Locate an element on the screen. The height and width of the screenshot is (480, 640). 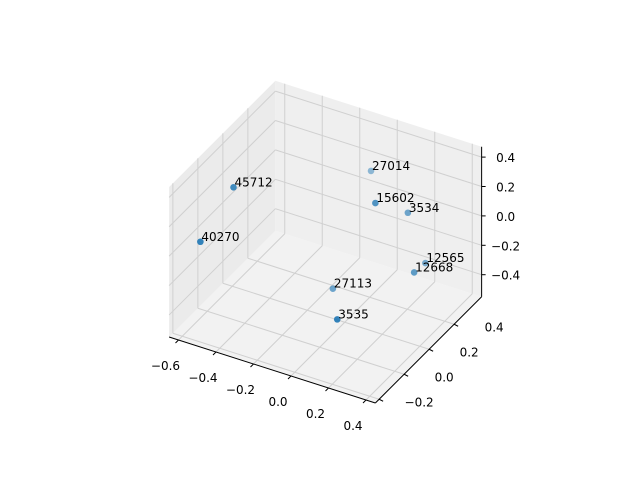
y-tick-label: 0.0 is located at coordinates (444, 377).